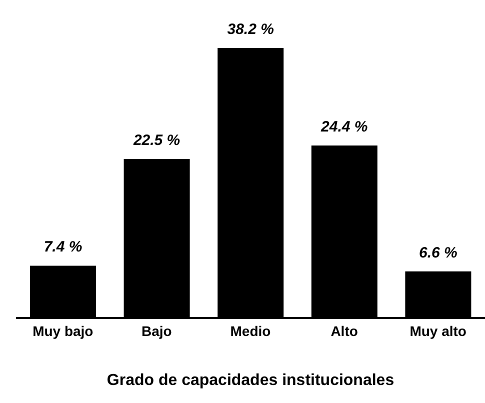  What do you see at coordinates (63, 247) in the screenshot?
I see `data-label: 7.4 %` at bounding box center [63, 247].